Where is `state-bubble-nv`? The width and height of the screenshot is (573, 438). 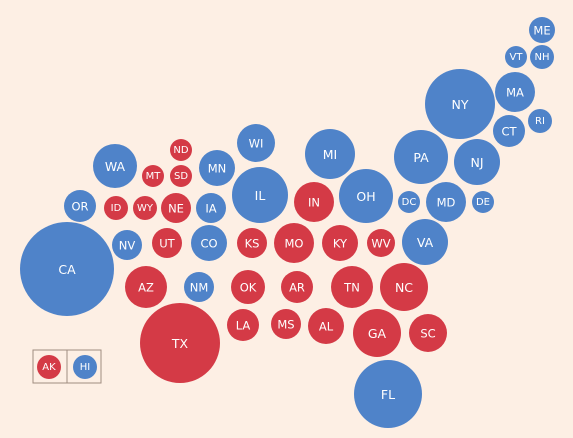
state-bubble-nv is located at coordinates (127, 245).